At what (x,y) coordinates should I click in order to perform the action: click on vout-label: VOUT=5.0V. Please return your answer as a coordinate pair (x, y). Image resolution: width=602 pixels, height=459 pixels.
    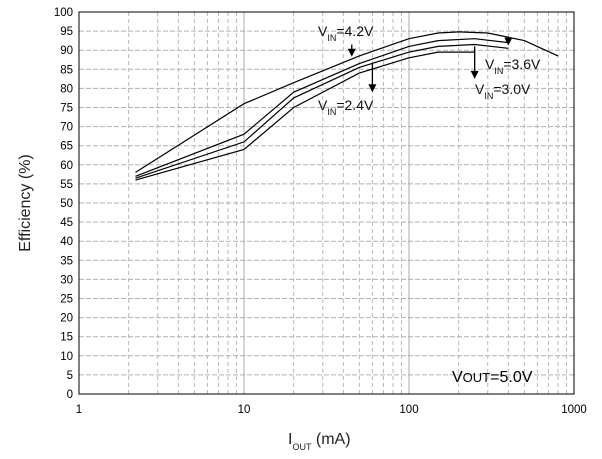
    Looking at the image, I should click on (492, 377).